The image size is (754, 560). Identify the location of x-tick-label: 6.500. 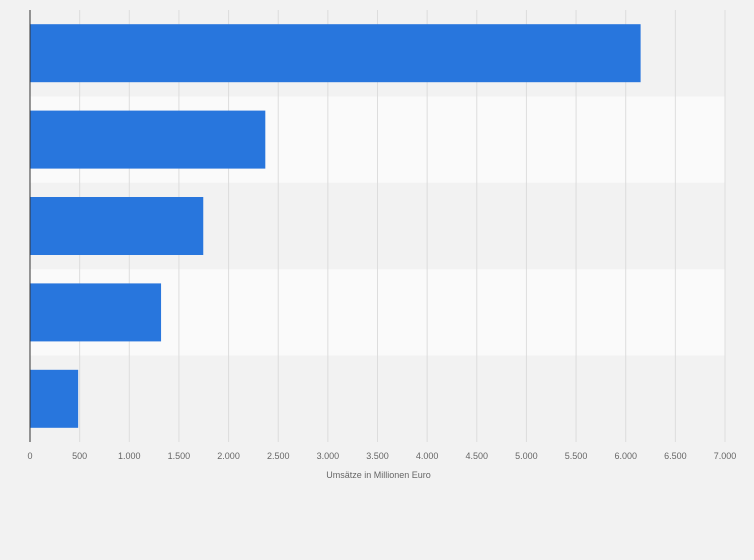
(675, 456).